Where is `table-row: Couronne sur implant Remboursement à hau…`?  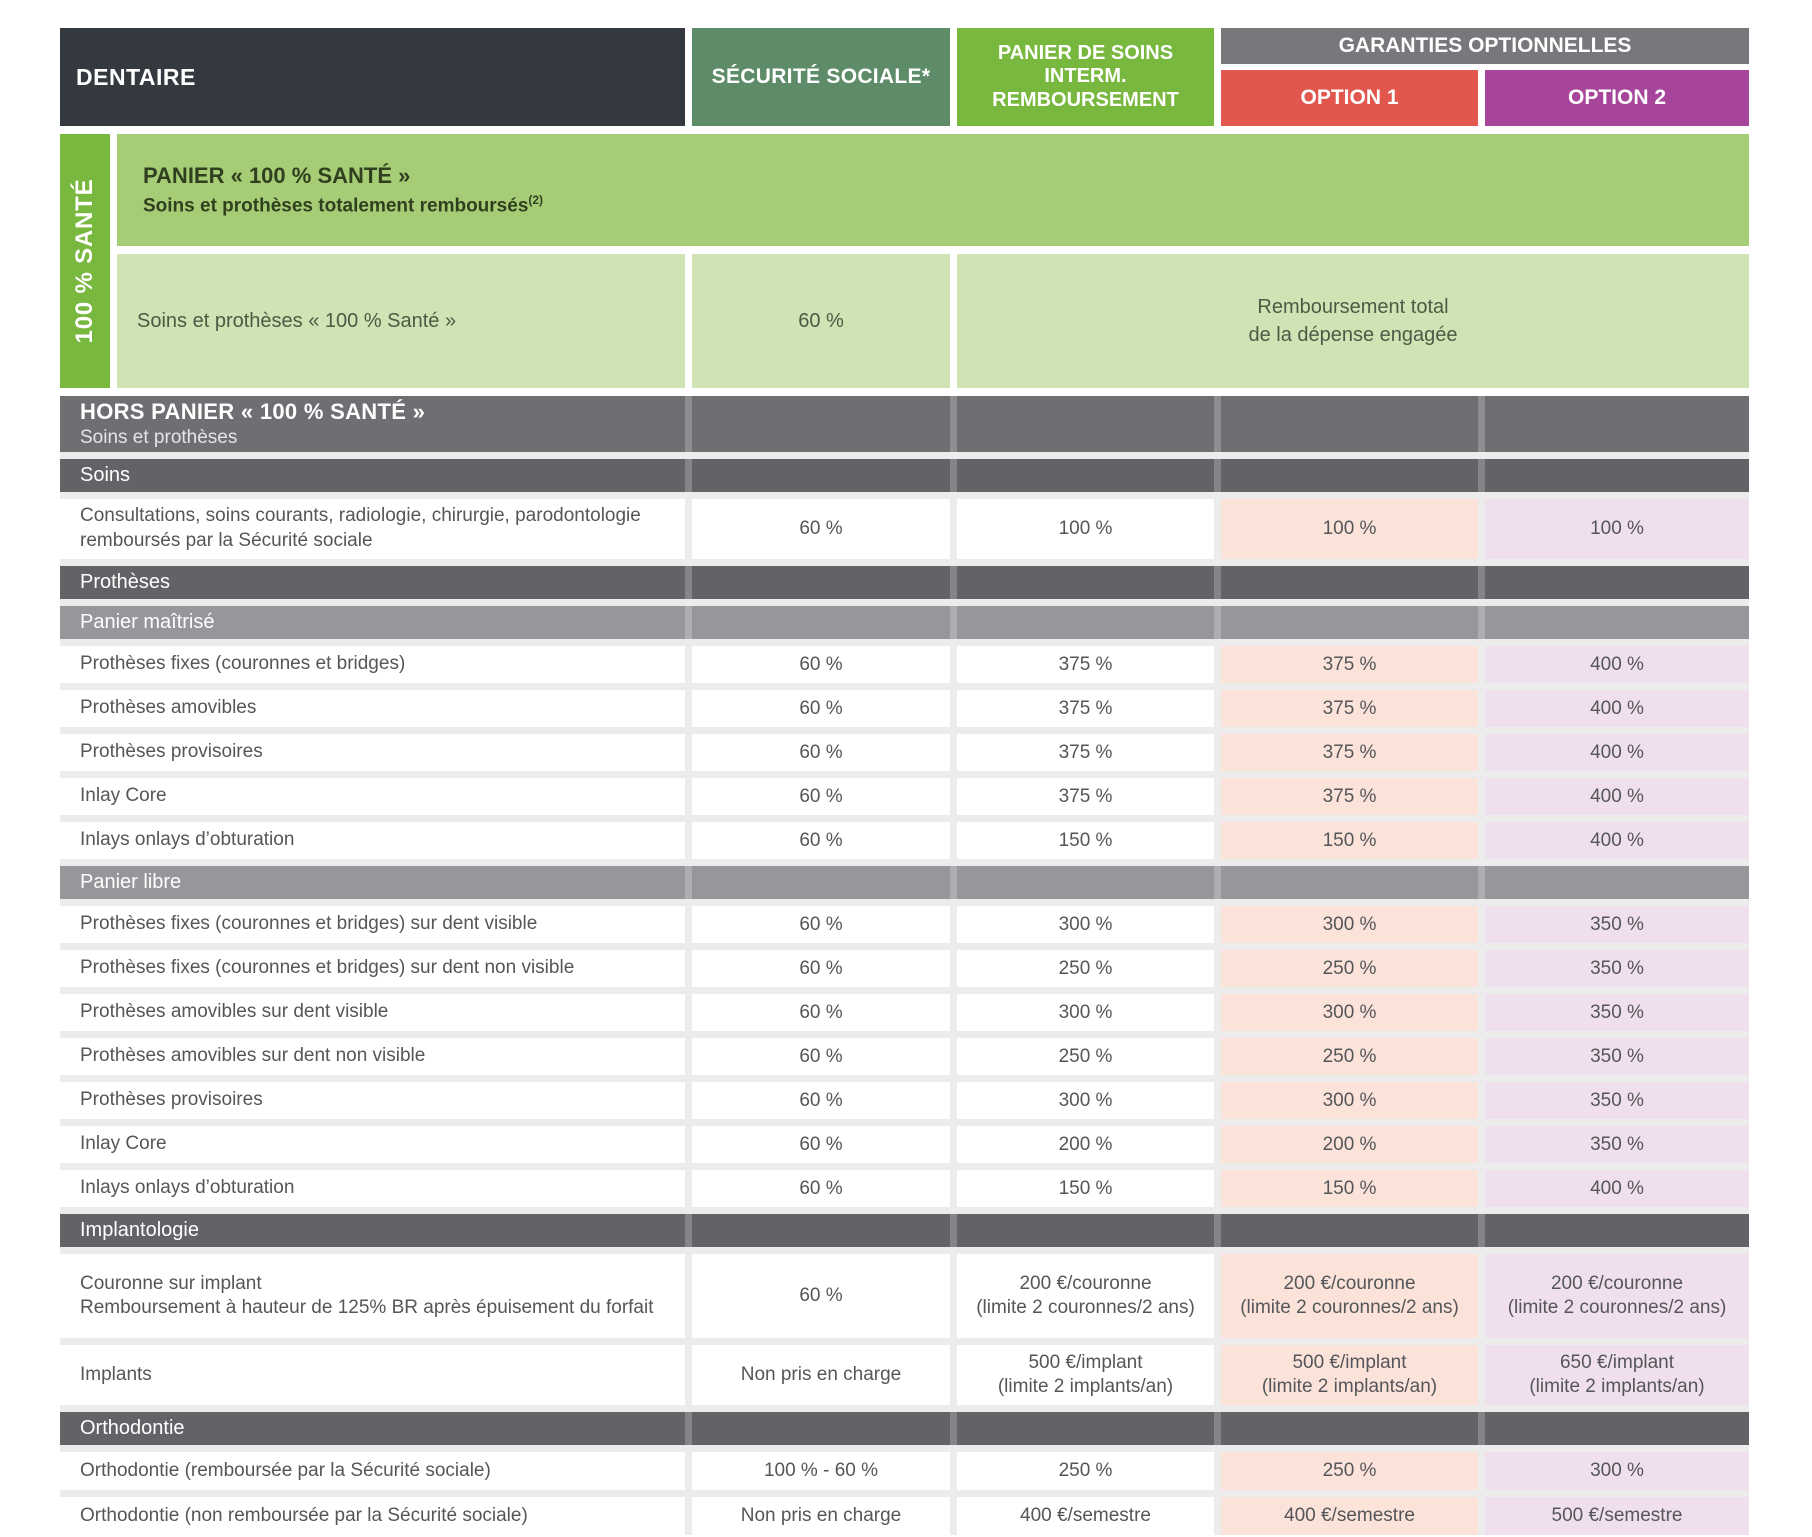 table-row: Couronne sur implant Remboursement à hau… is located at coordinates (904, 1296).